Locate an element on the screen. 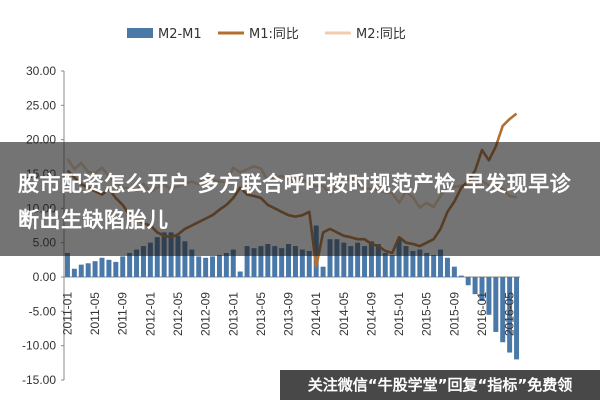 The image size is (600, 400). legend-label: M1:同比 is located at coordinates (274, 34).